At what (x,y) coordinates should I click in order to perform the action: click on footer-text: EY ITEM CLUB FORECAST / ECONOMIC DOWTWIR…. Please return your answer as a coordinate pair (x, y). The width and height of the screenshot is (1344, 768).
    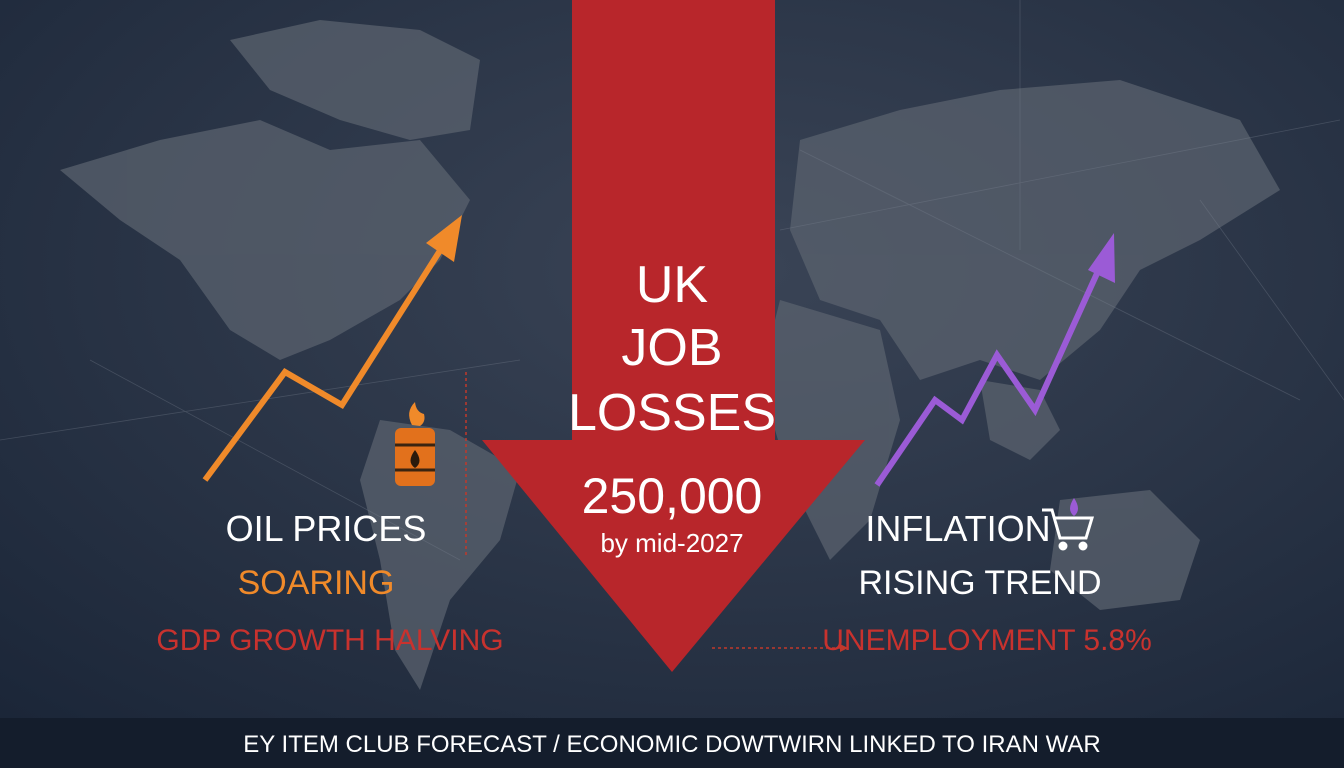
    Looking at the image, I should click on (671, 744).